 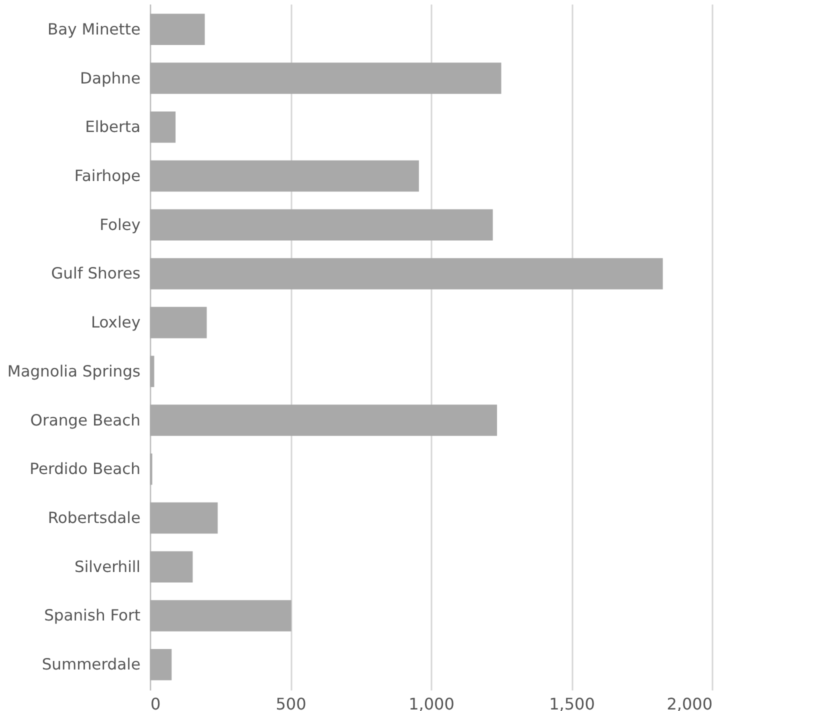 What do you see at coordinates (155, 702) in the screenshot?
I see `x-tick-label: 0` at bounding box center [155, 702].